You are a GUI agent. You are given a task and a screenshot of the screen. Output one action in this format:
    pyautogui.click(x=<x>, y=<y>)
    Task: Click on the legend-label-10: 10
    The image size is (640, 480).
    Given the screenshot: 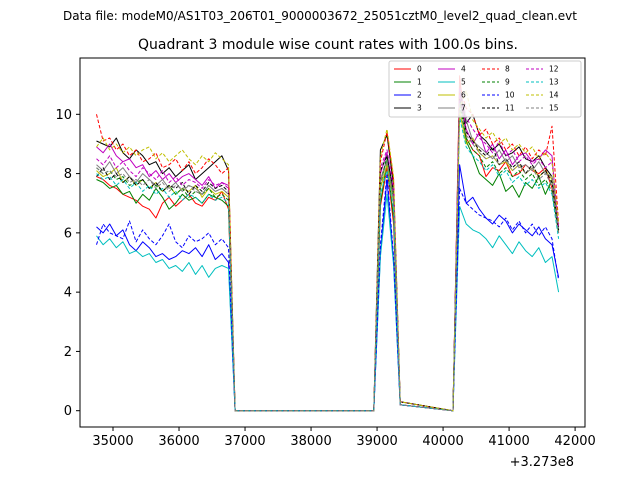 What is the action you would take?
    pyautogui.click(x=510, y=95)
    